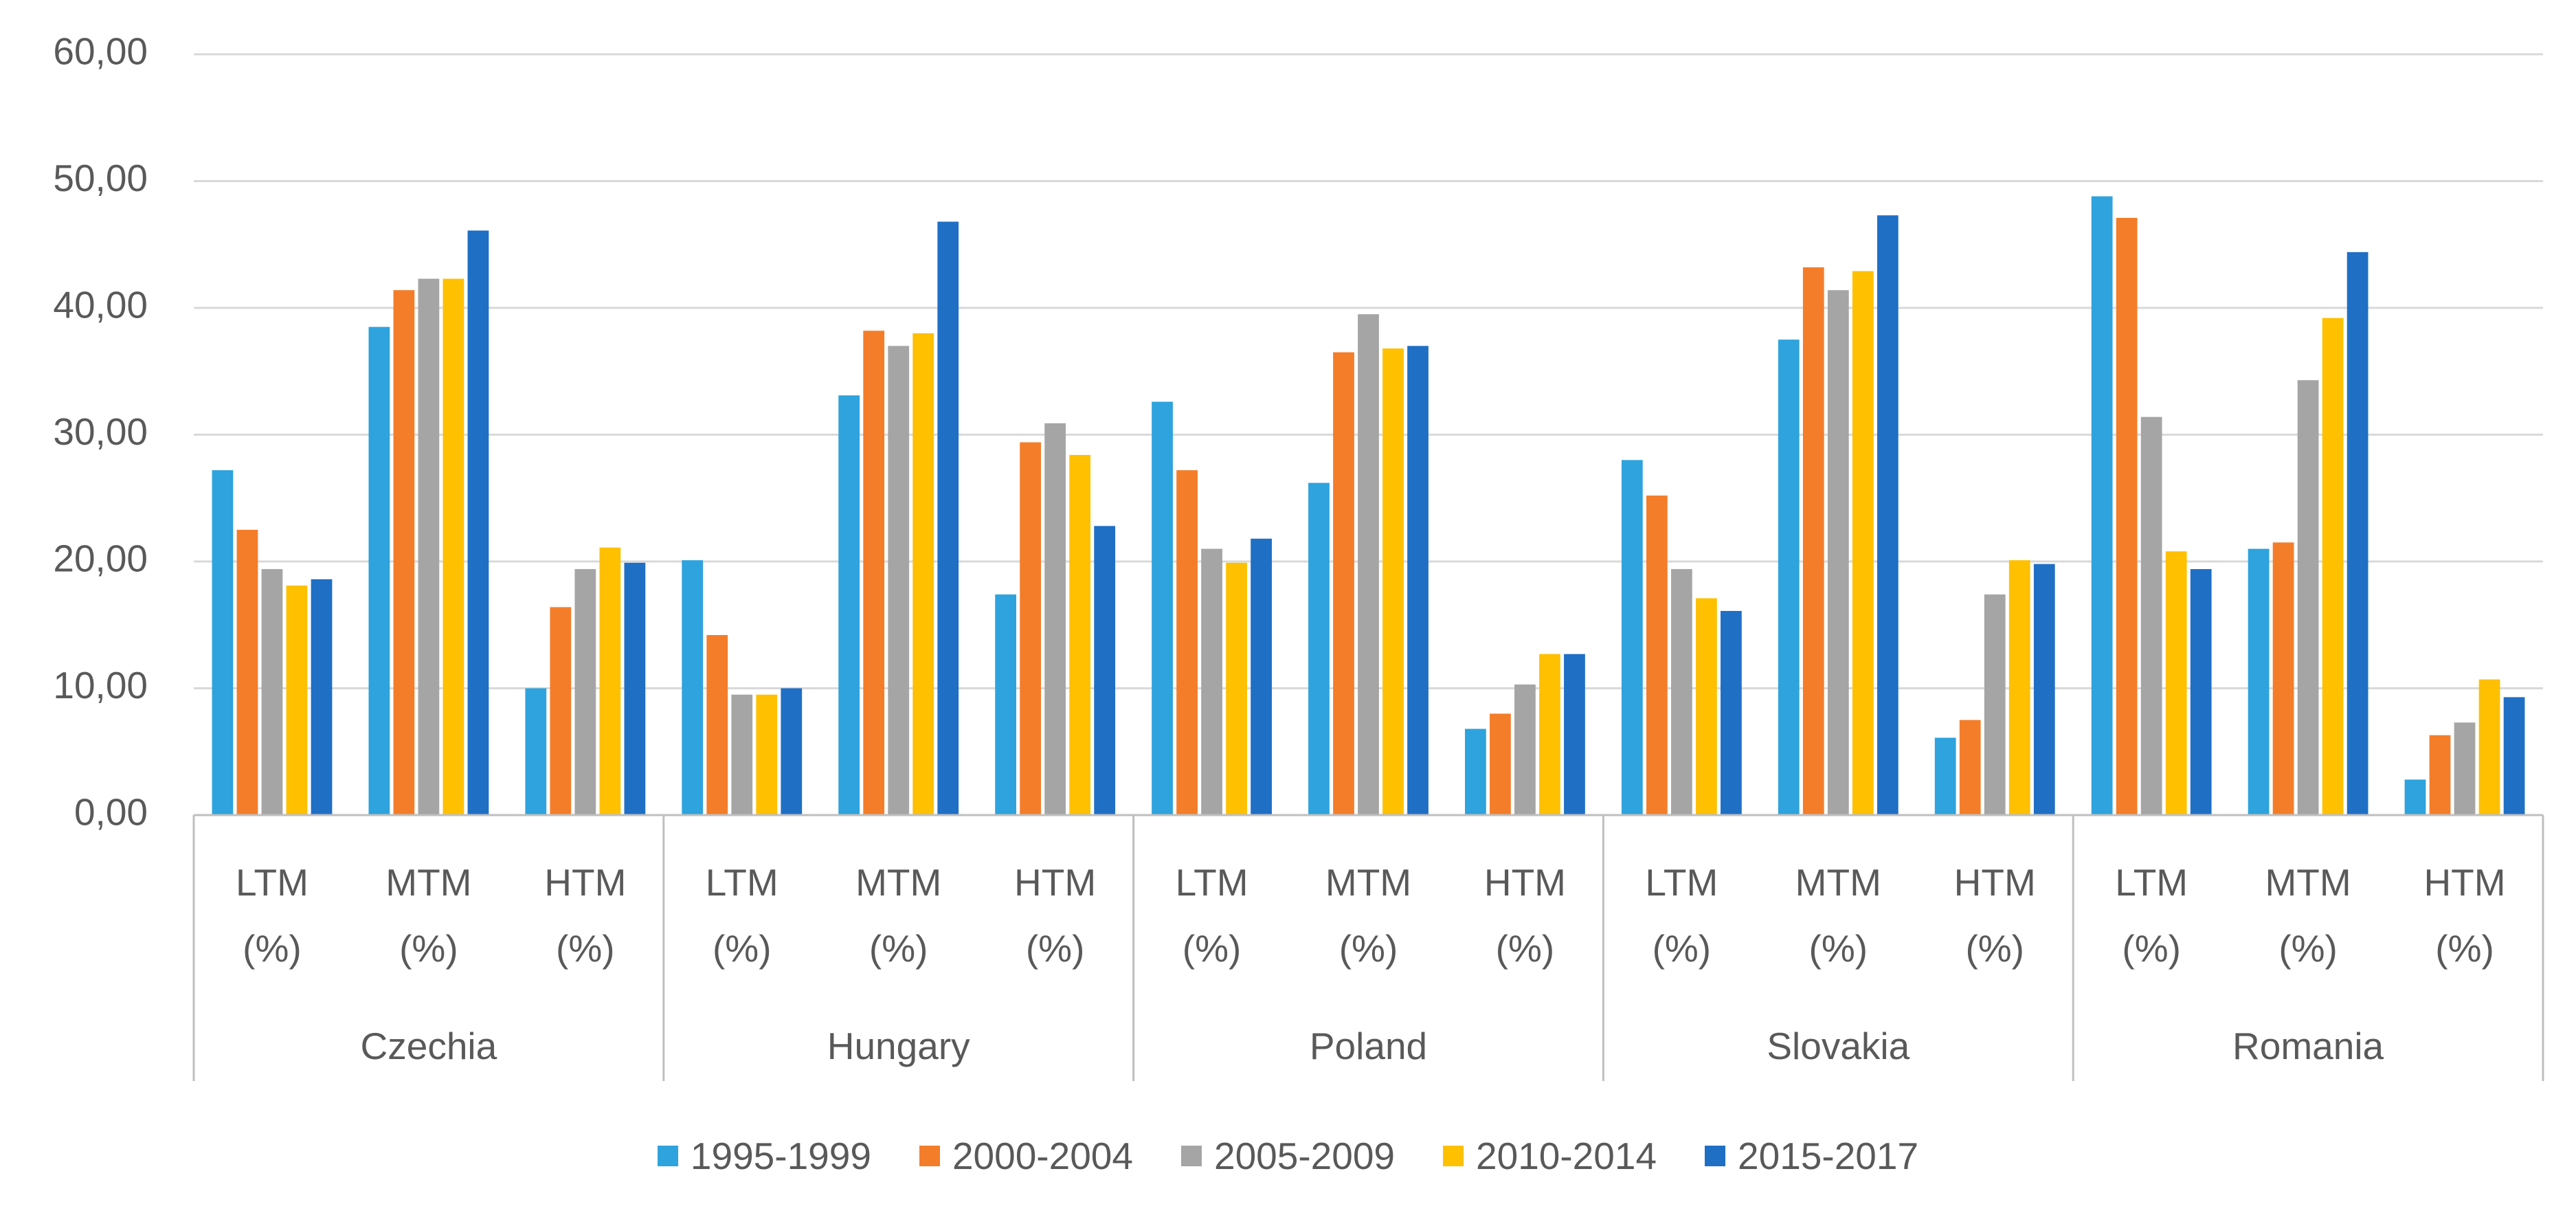  I want to click on legend-label: 2000-2004, so click(1042, 1156).